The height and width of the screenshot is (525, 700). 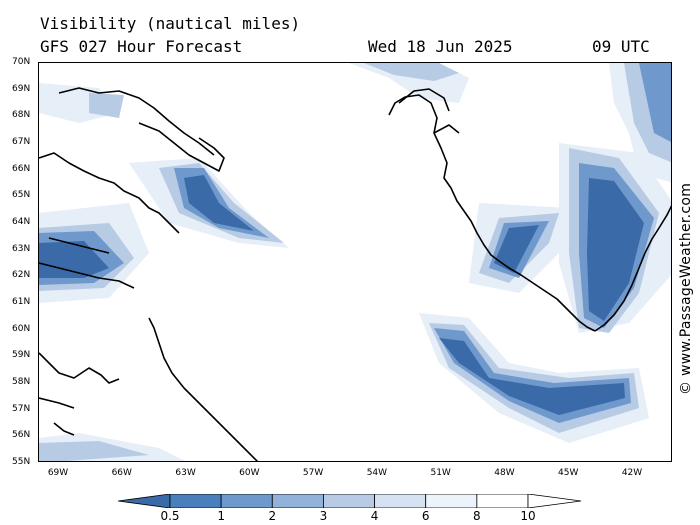 What do you see at coordinates (170, 516) in the screenshot?
I see `legend-label: 0.5` at bounding box center [170, 516].